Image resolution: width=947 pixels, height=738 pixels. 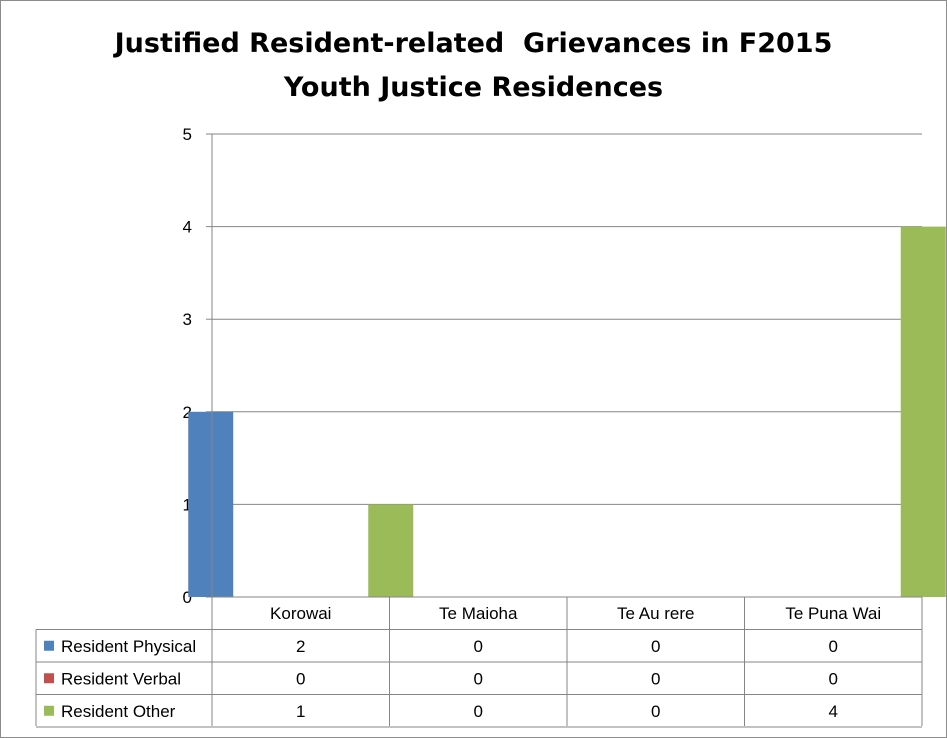 I want to click on y-tick-label: 4, so click(x=187, y=227).